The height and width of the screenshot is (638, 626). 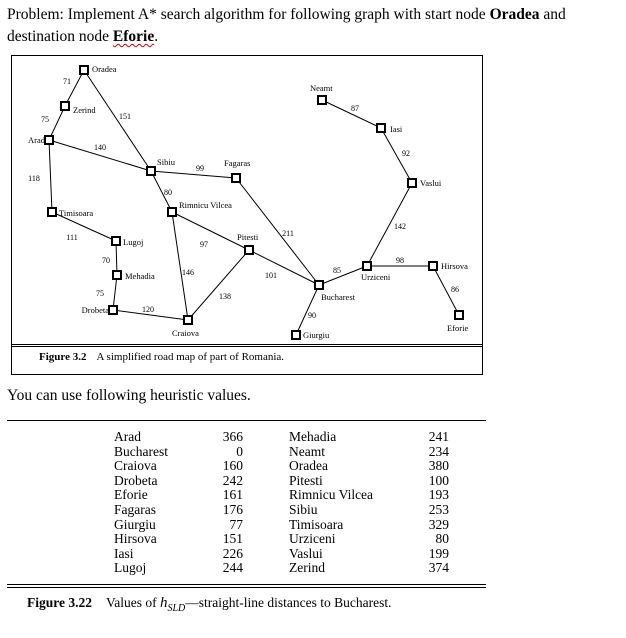 What do you see at coordinates (232, 466) in the screenshot?
I see `heuristic-value: 160` at bounding box center [232, 466].